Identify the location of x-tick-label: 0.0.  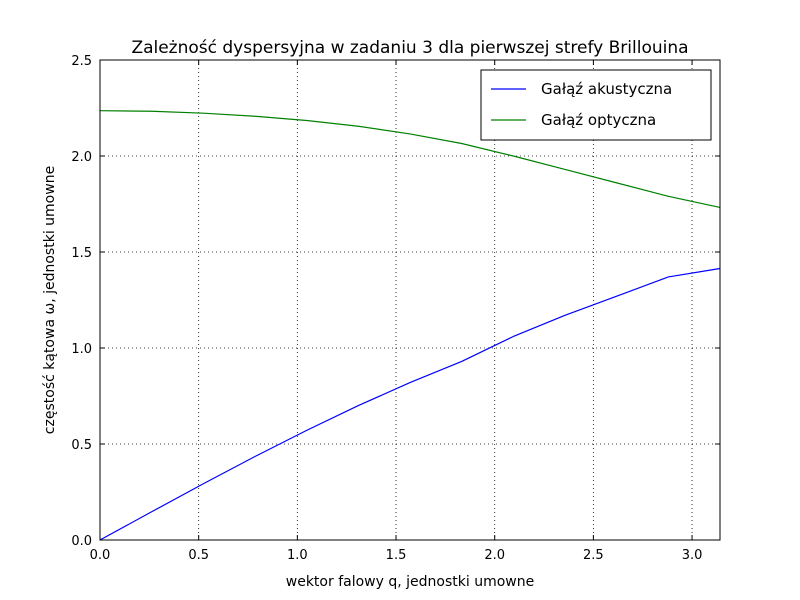
(100, 555).